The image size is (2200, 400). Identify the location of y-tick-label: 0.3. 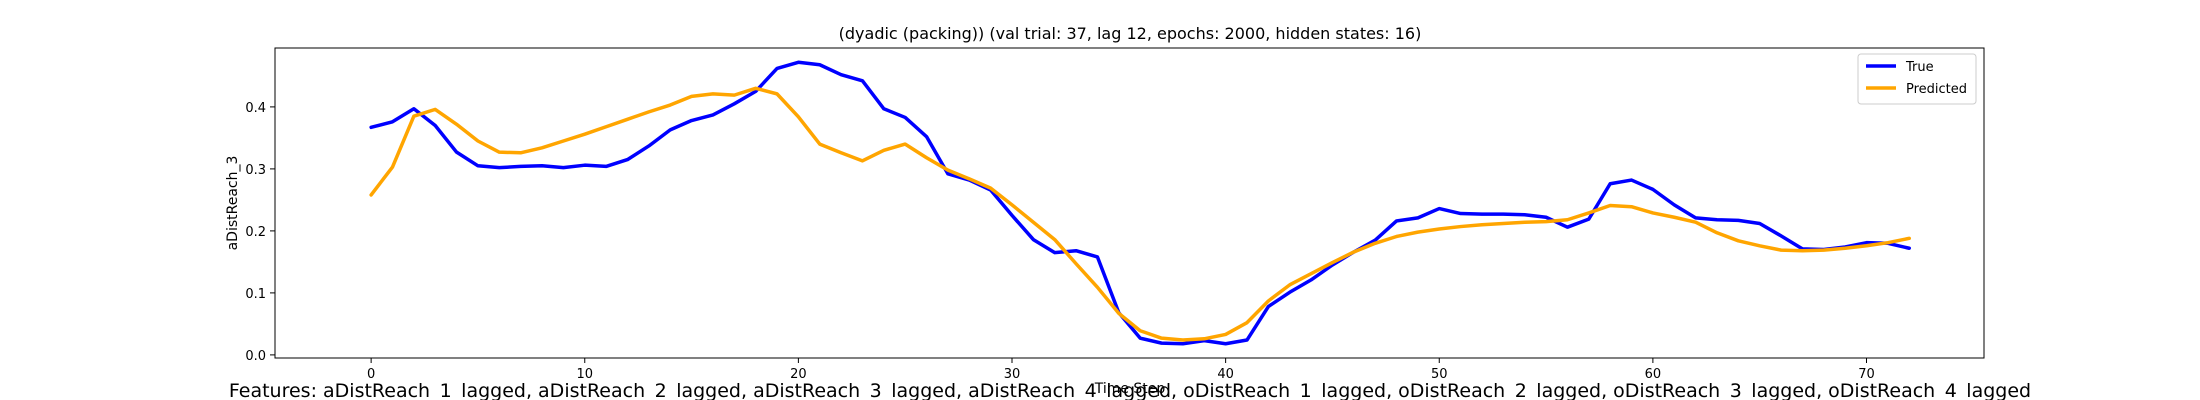
(255, 170).